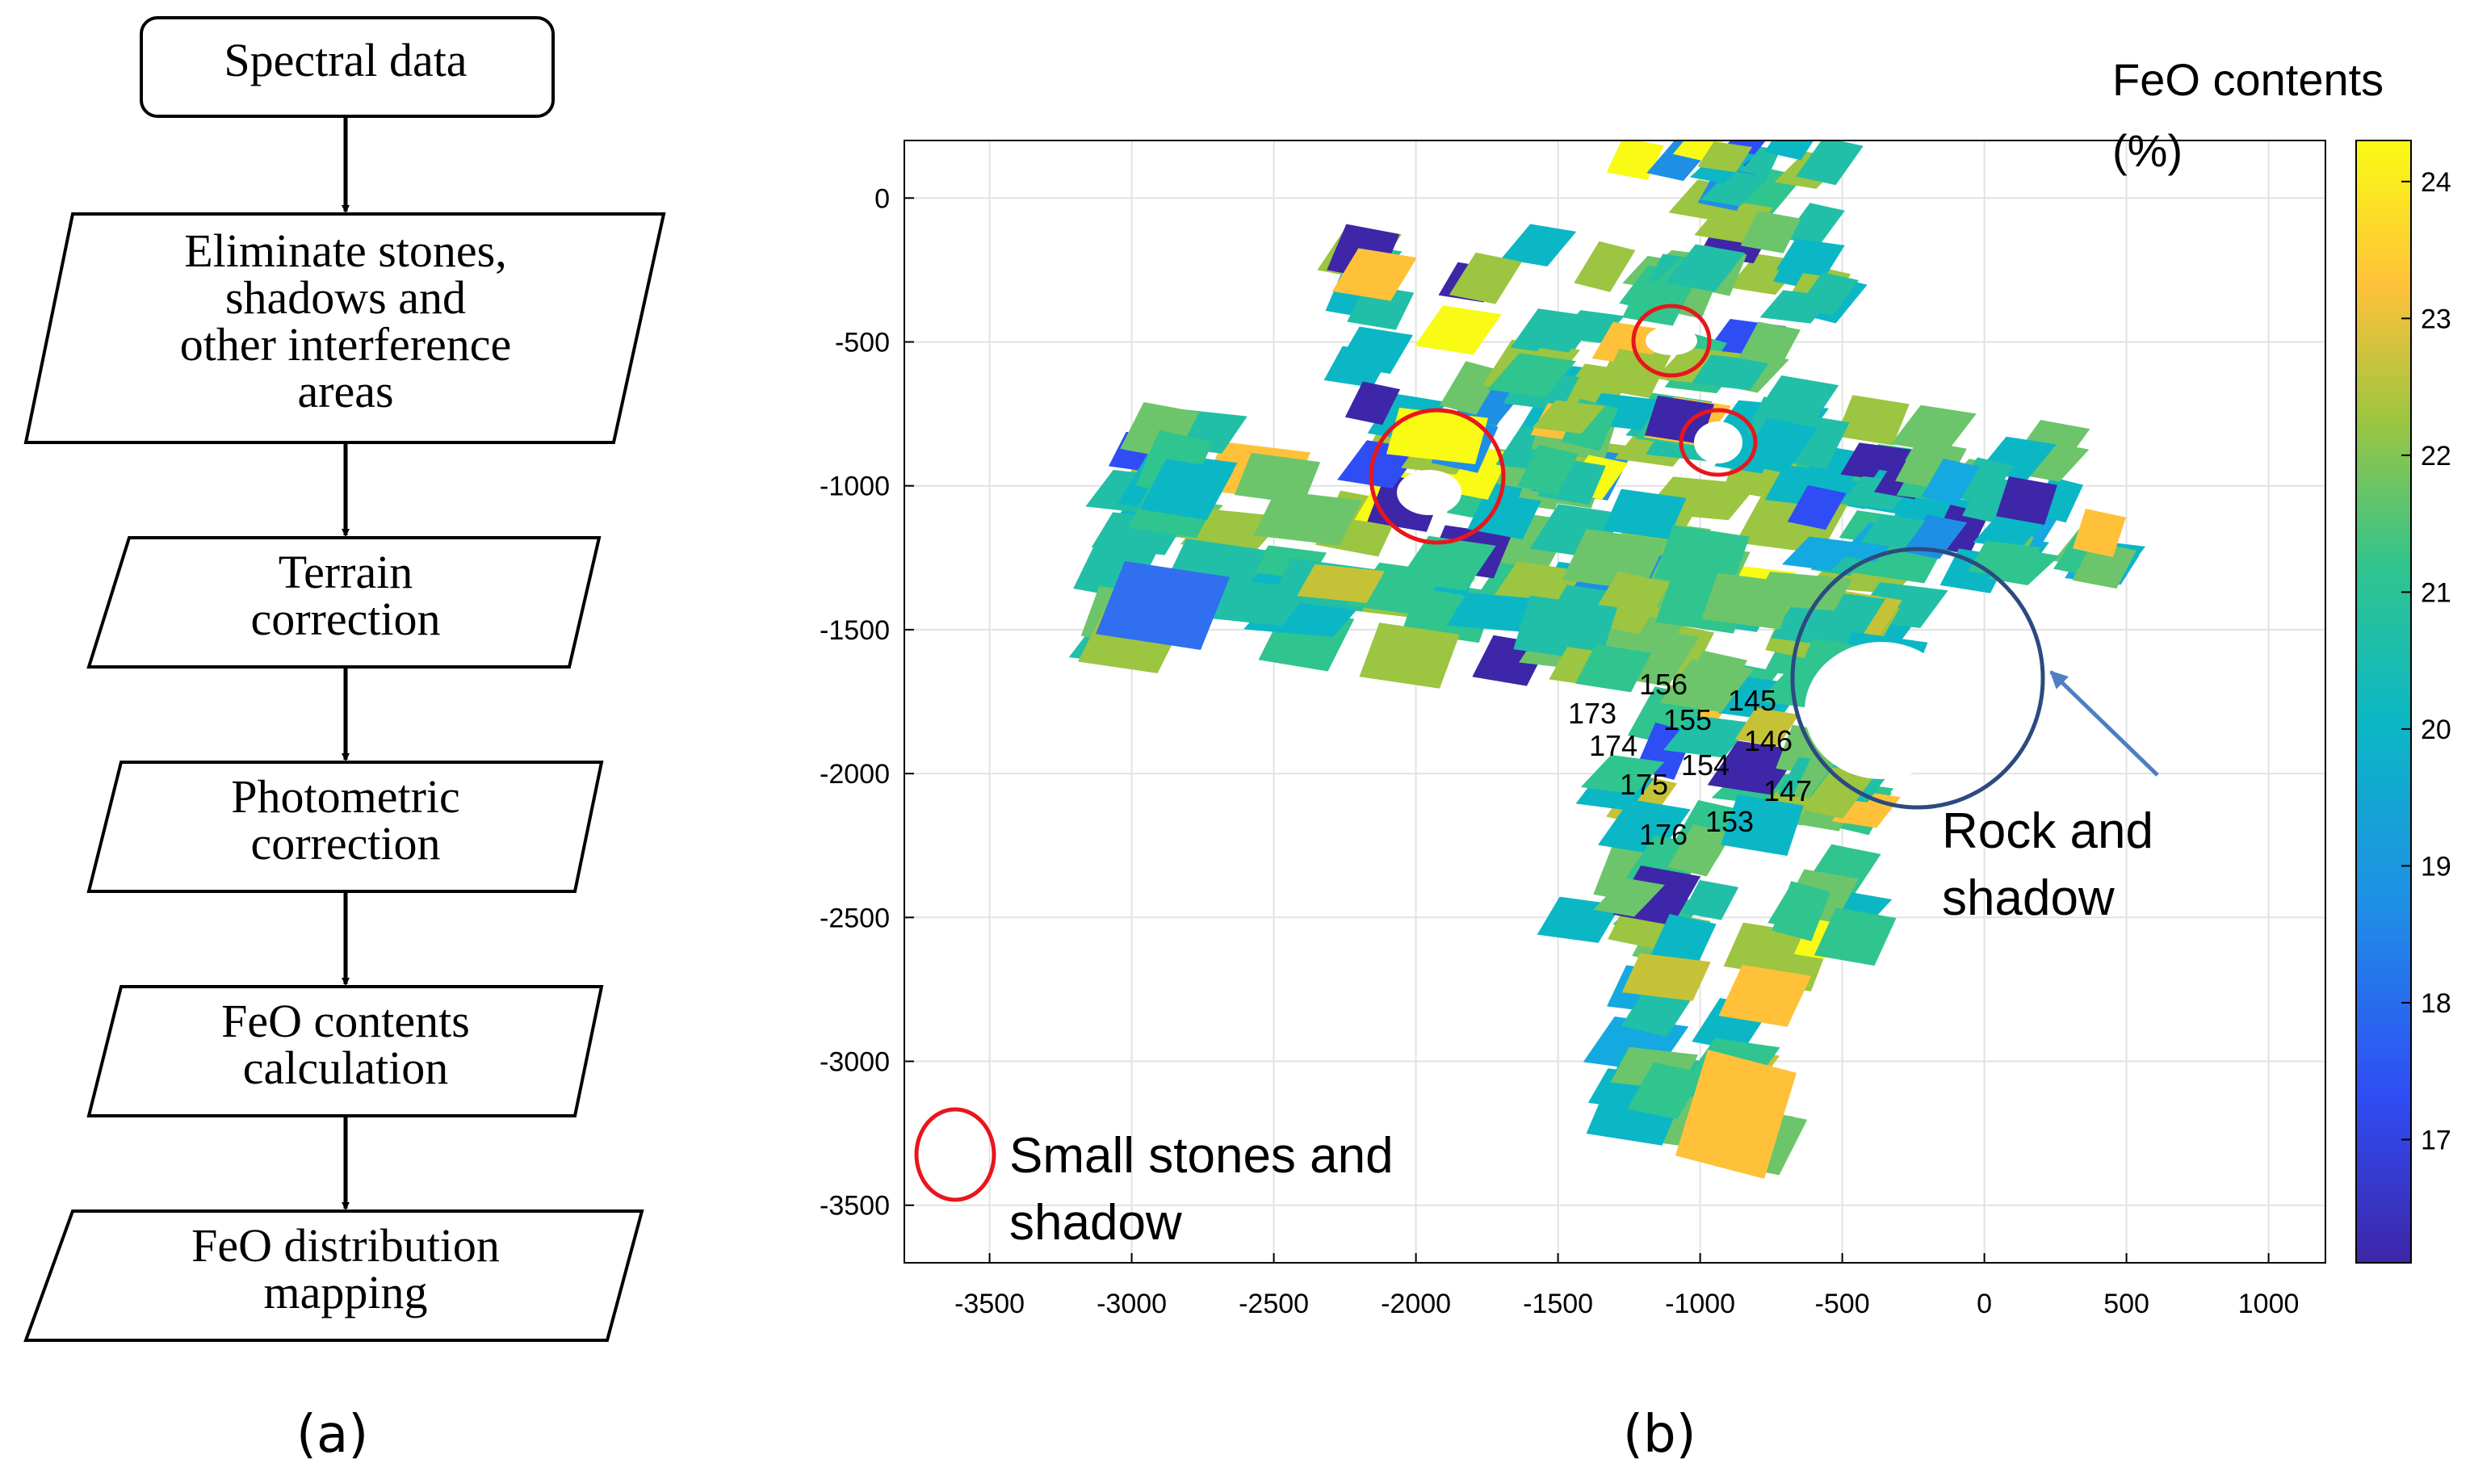  Describe the element at coordinates (1787, 790) in the screenshot. I see `patch-number-label: 147` at that location.